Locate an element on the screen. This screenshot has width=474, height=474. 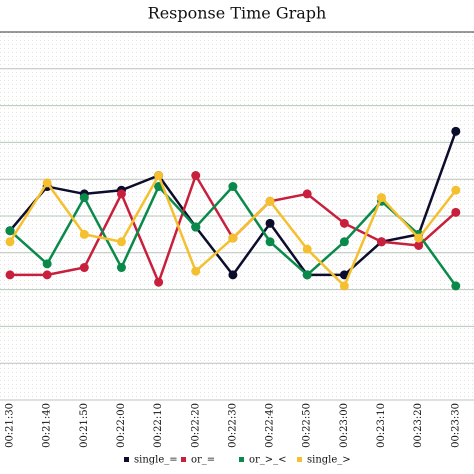
x-tick-label: 00:22:50 is located at coordinates (307, 425).